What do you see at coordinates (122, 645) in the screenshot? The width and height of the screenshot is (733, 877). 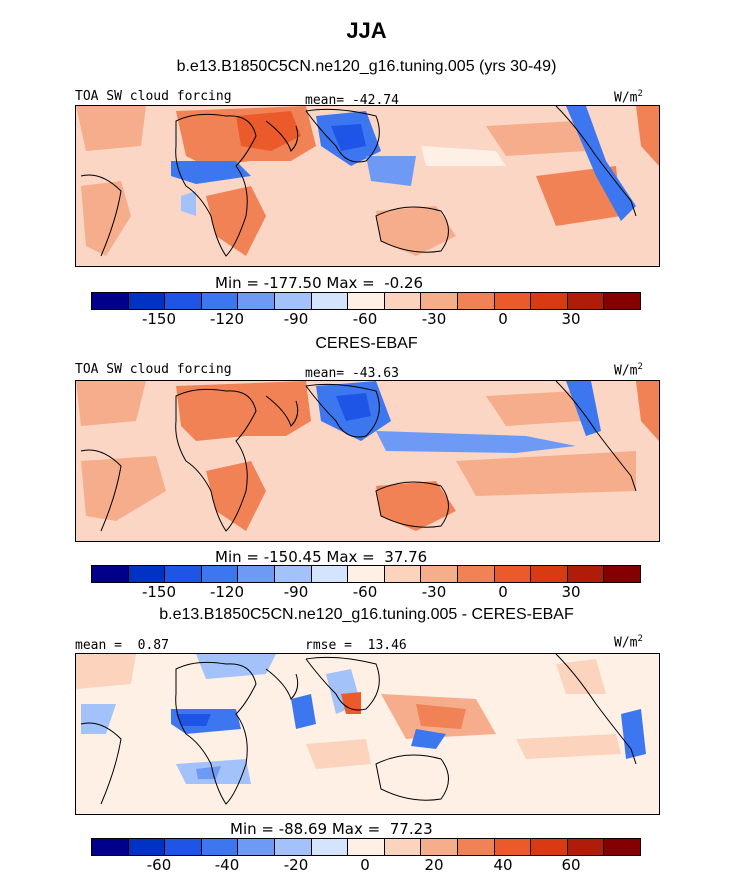 I see `panel3-mean-label: mean = 0.87` at bounding box center [122, 645].